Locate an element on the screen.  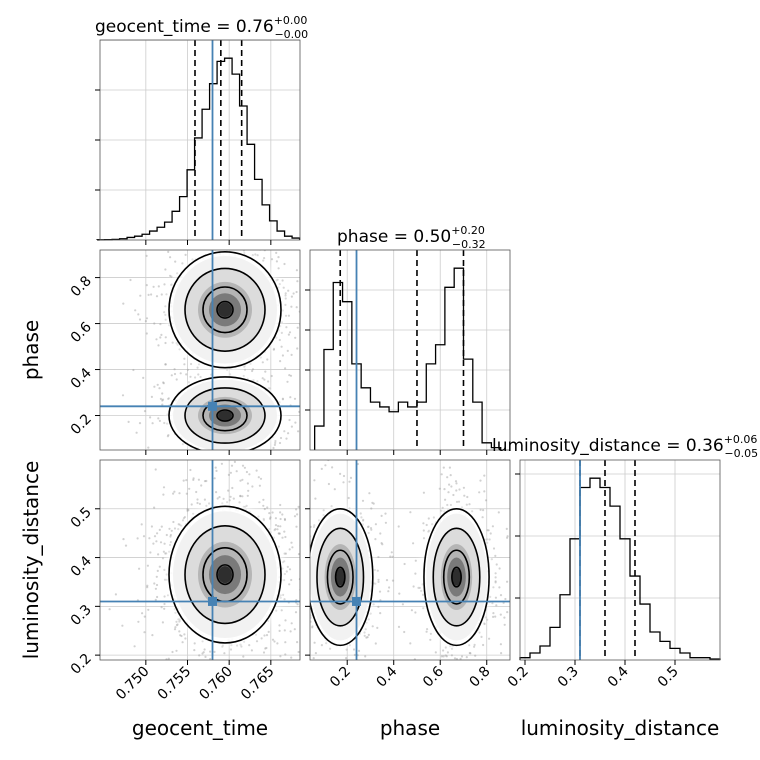
title-luminosity-distance-sup: +0.06 is located at coordinates (741, 439).